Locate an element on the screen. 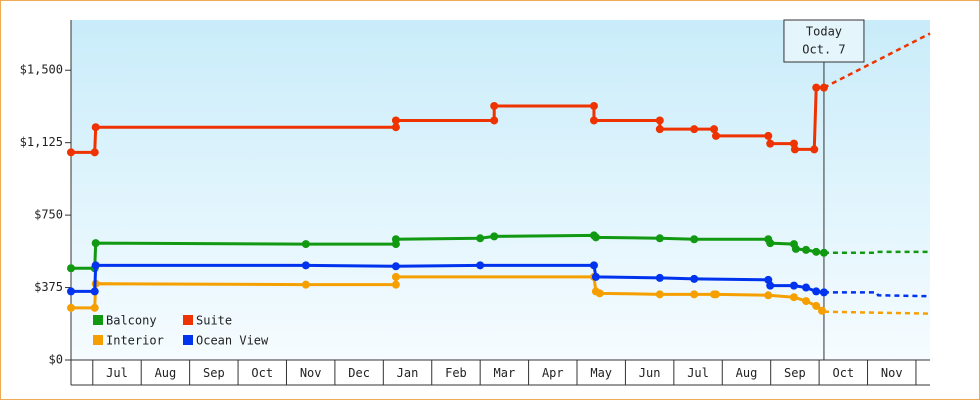  y-tick-label: $0 is located at coordinates (56, 360).